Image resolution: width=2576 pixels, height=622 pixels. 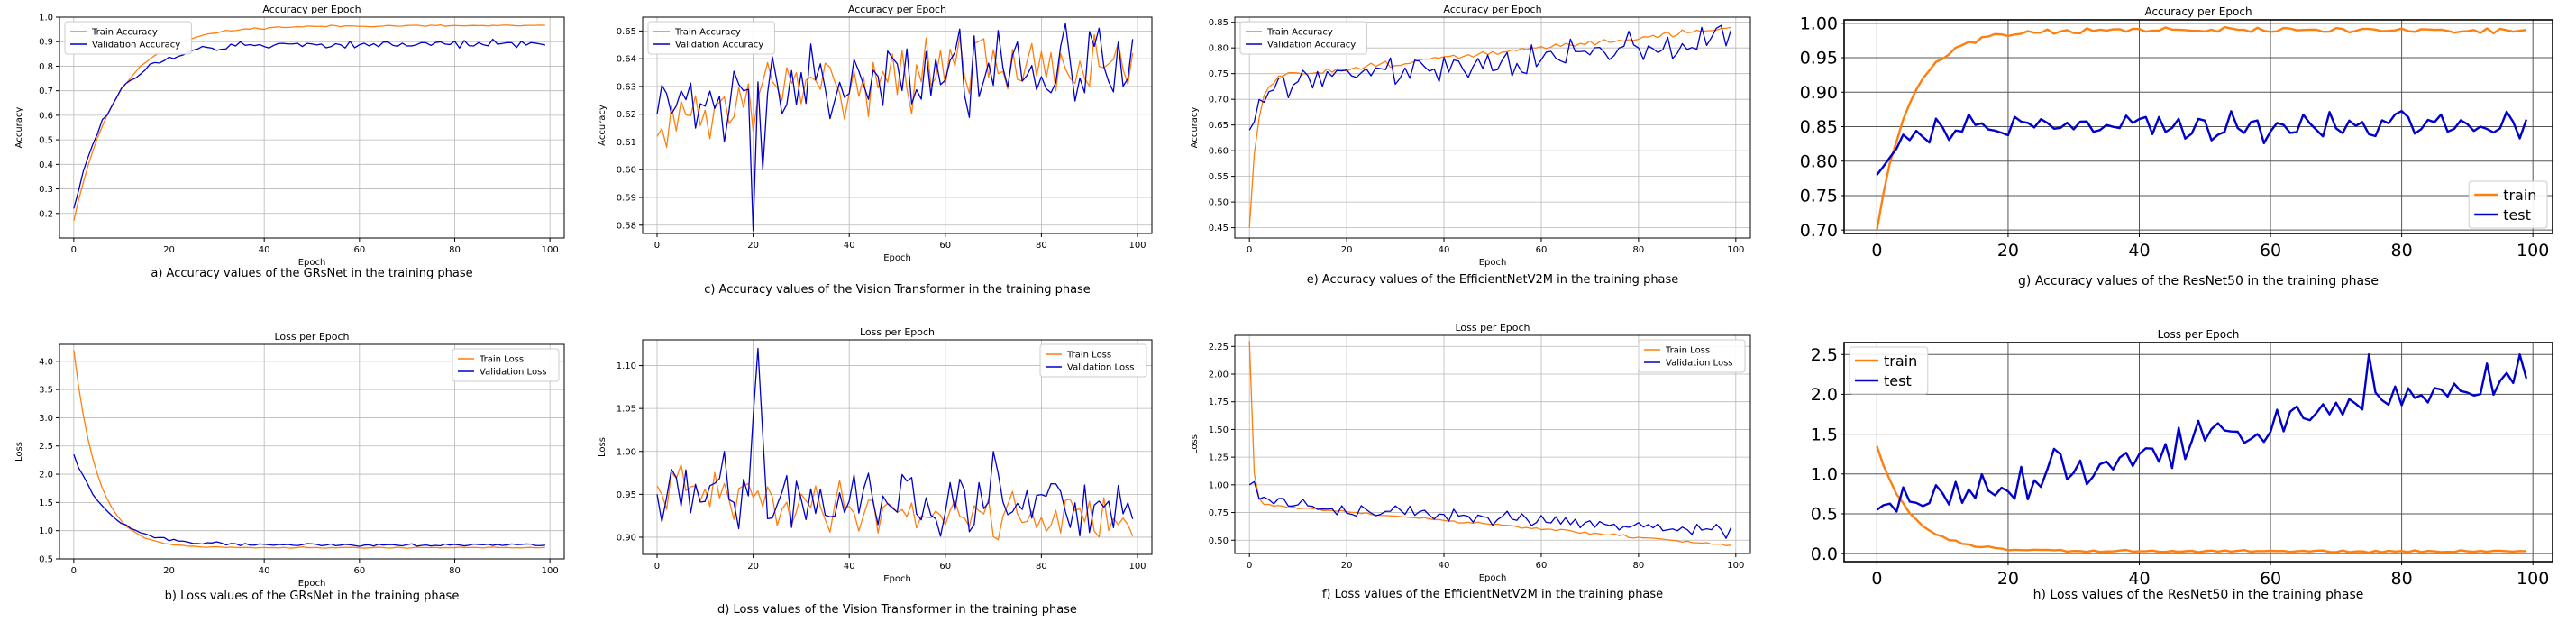 What do you see at coordinates (1101, 368) in the screenshot?
I see `legend-label: Validation Loss` at bounding box center [1101, 368].